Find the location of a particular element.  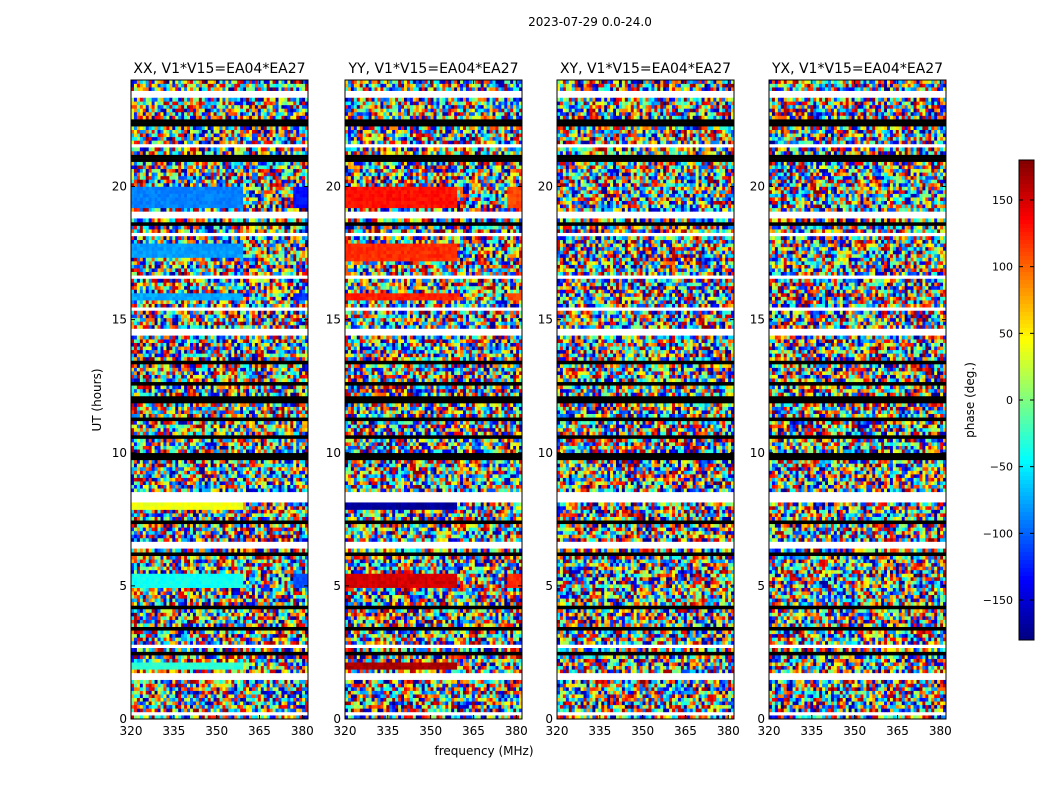

colorbar-tick-label: 0 is located at coordinates (1009, 400).